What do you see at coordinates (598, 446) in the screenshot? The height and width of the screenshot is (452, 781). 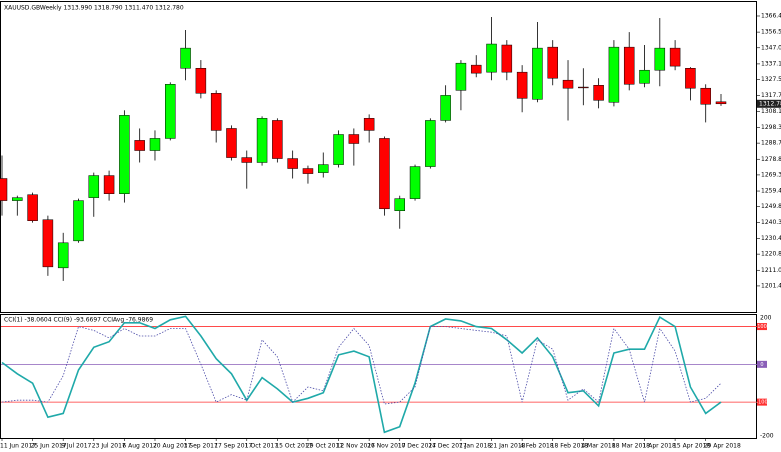 I see `x-tick-label: 4 Mar 2018` at bounding box center [598, 446].